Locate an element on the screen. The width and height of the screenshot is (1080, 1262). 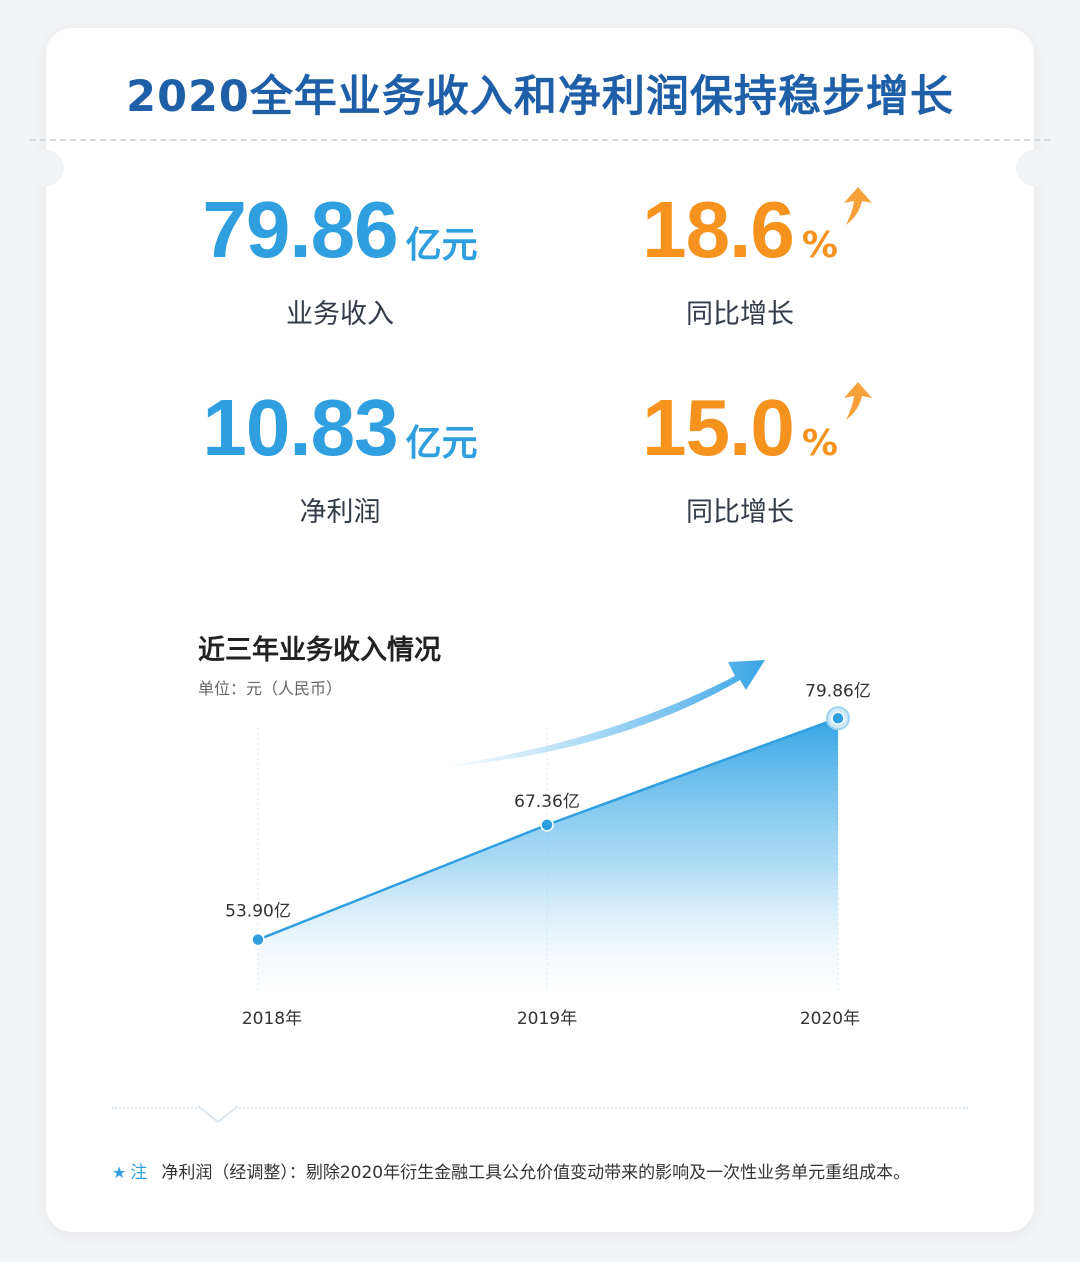
divider-notch is located at coordinates (218, 1114).